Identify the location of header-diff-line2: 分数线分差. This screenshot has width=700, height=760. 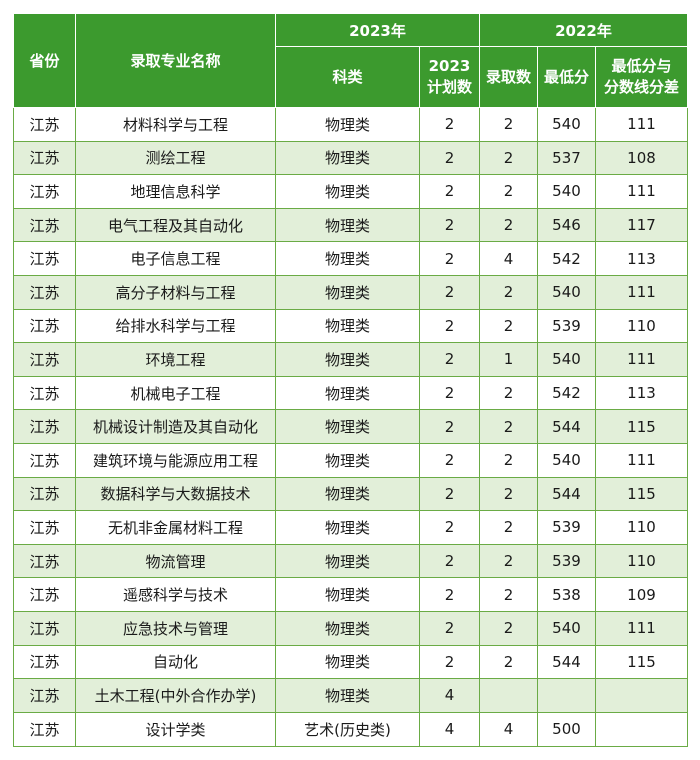
(641, 87).